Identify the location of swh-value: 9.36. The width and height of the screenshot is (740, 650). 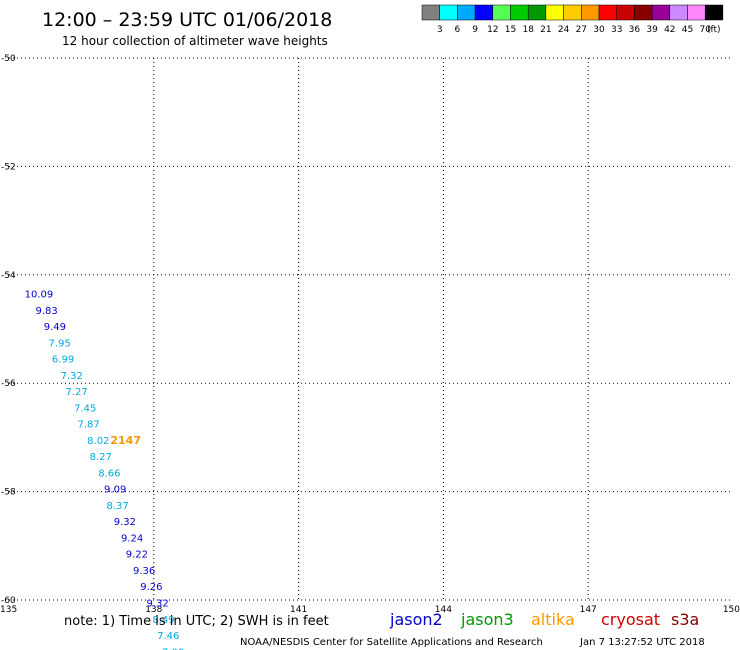
(144, 571).